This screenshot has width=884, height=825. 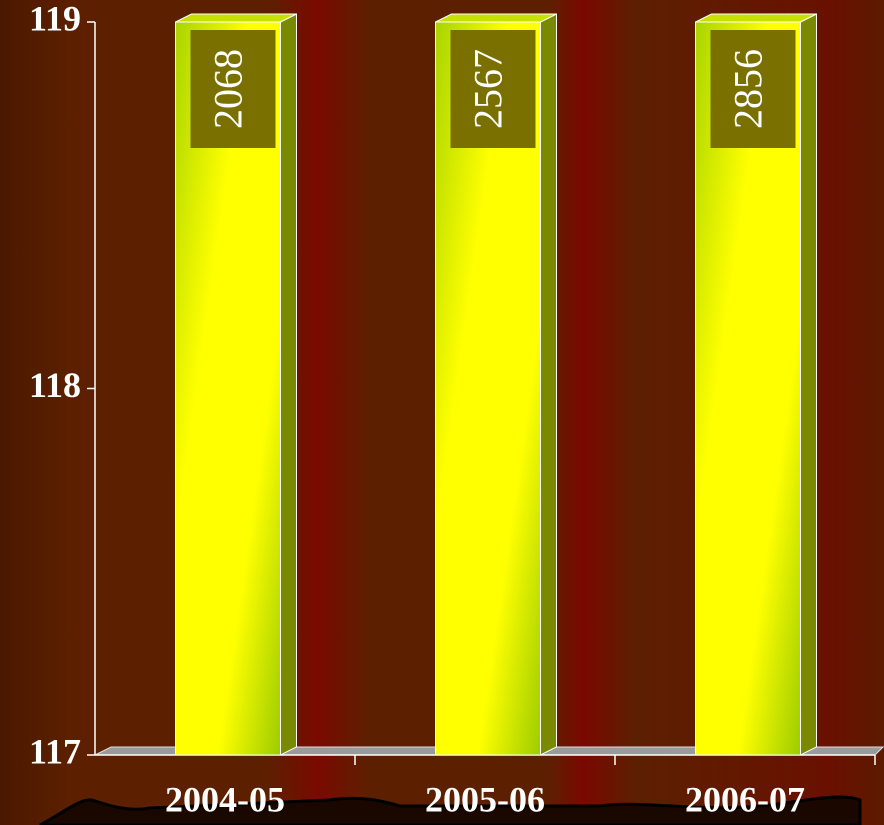 I want to click on value-label: 2567, so click(x=488, y=89).